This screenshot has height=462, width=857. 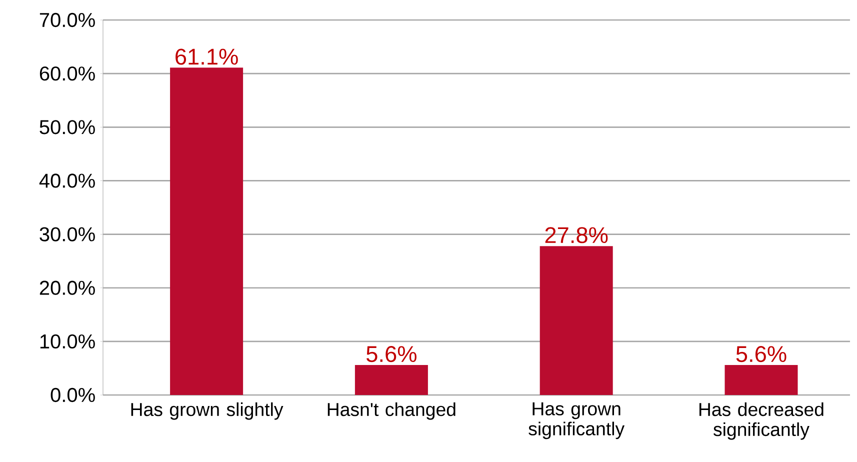 I want to click on x-tick-label: Has grown slightly, so click(x=207, y=411).